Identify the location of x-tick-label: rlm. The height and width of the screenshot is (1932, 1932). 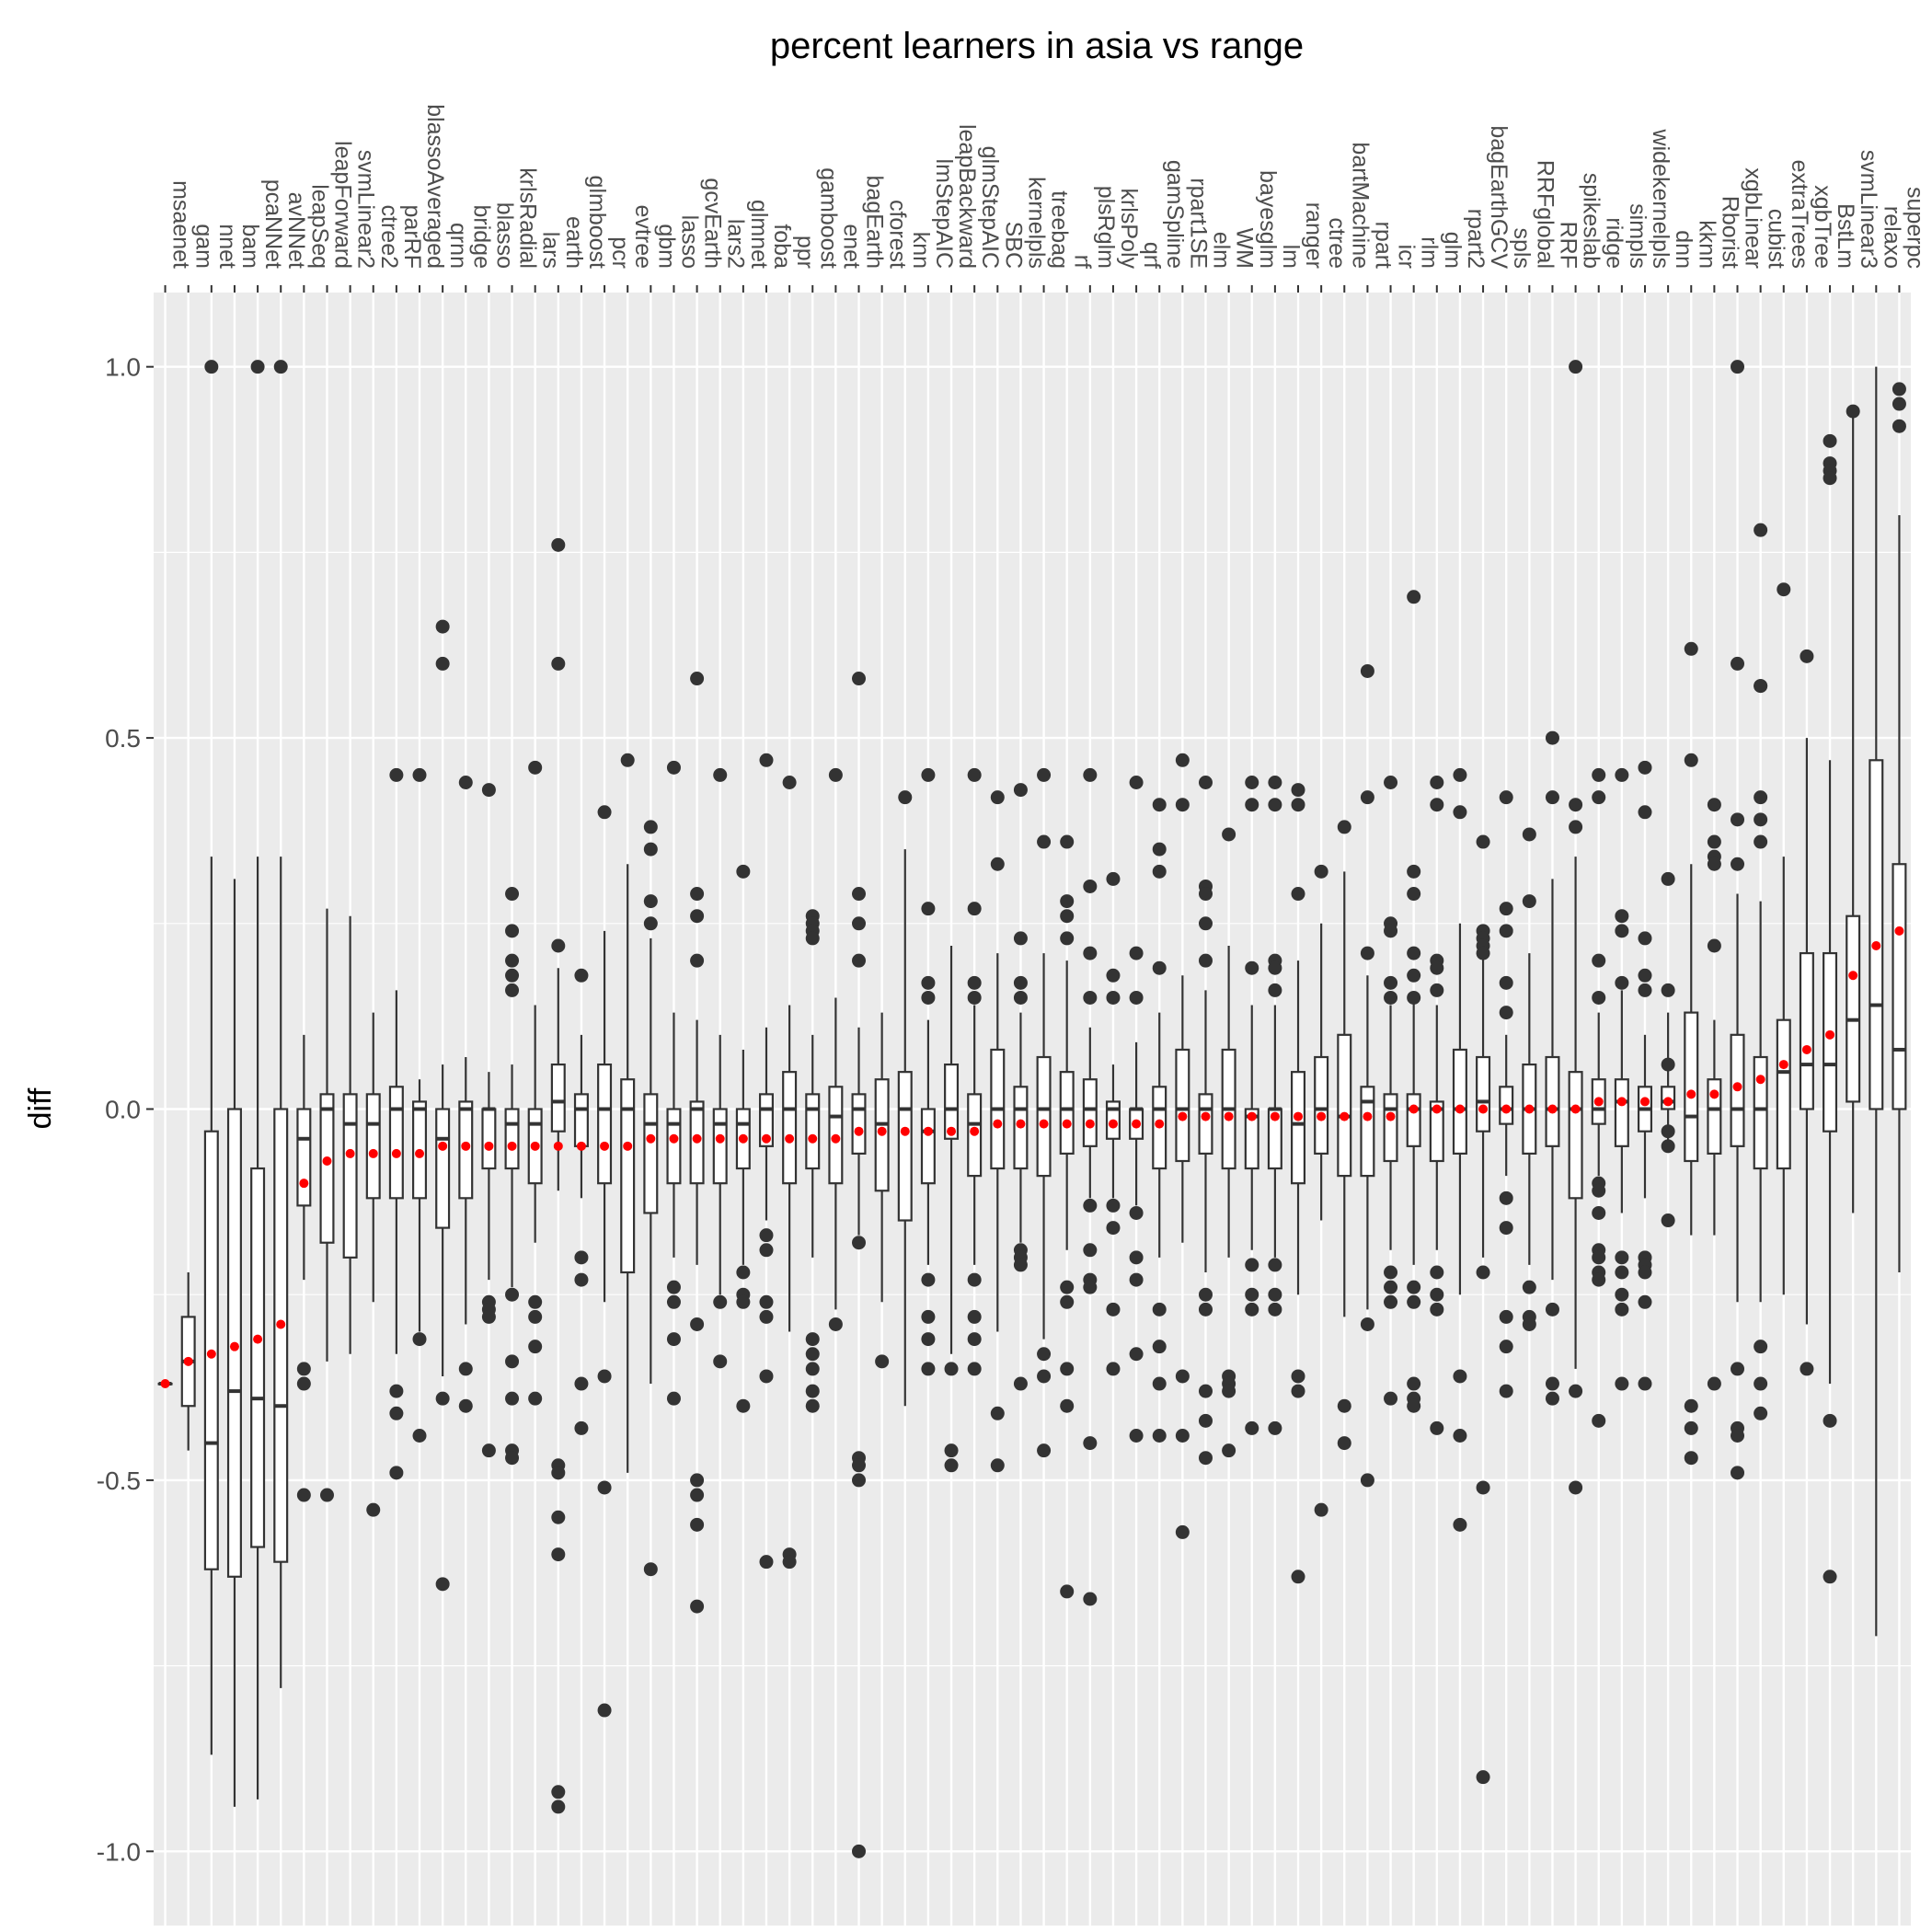
(1430, 252).